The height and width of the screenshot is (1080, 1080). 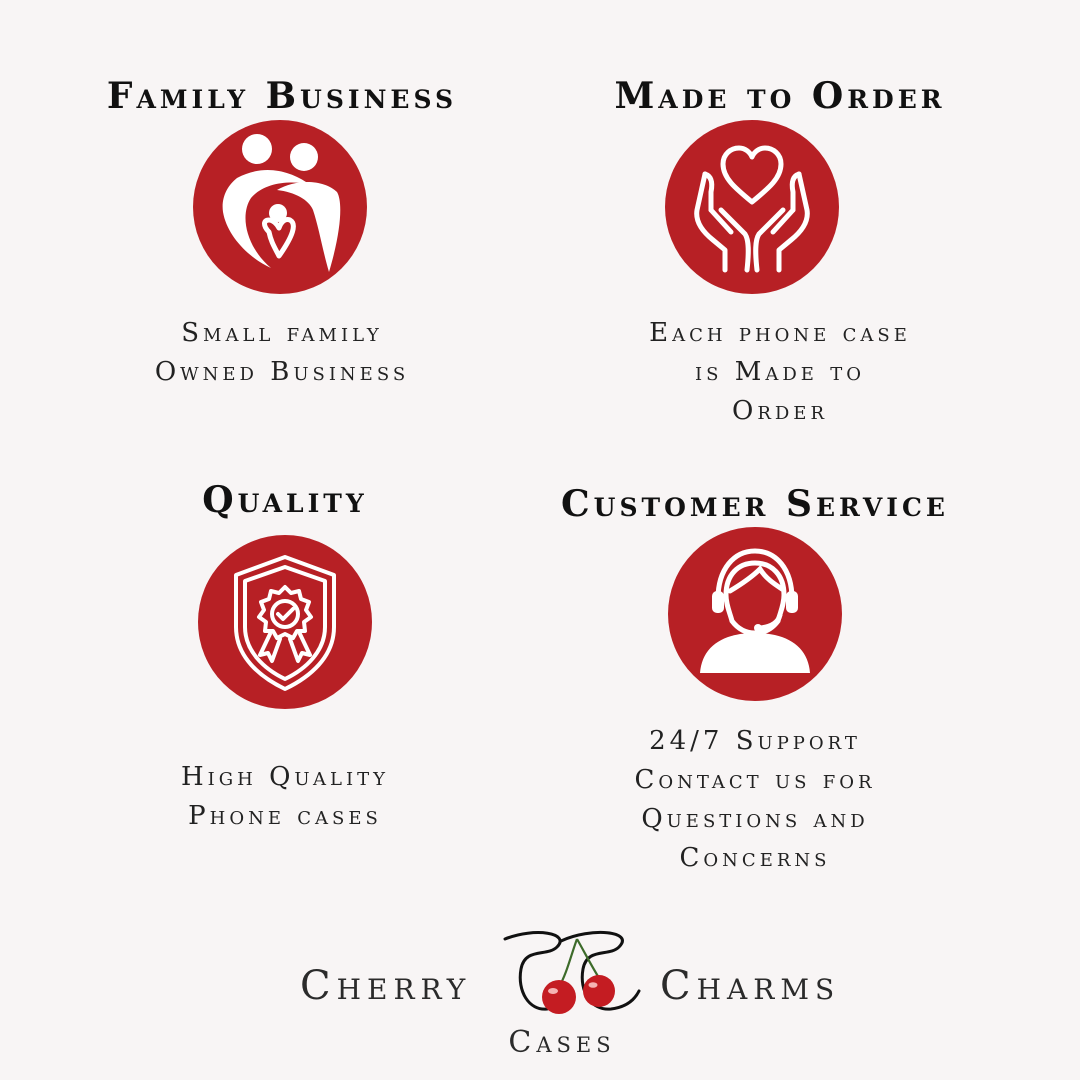 What do you see at coordinates (750, 986) in the screenshot?
I see `logo-right-word: Charms` at bounding box center [750, 986].